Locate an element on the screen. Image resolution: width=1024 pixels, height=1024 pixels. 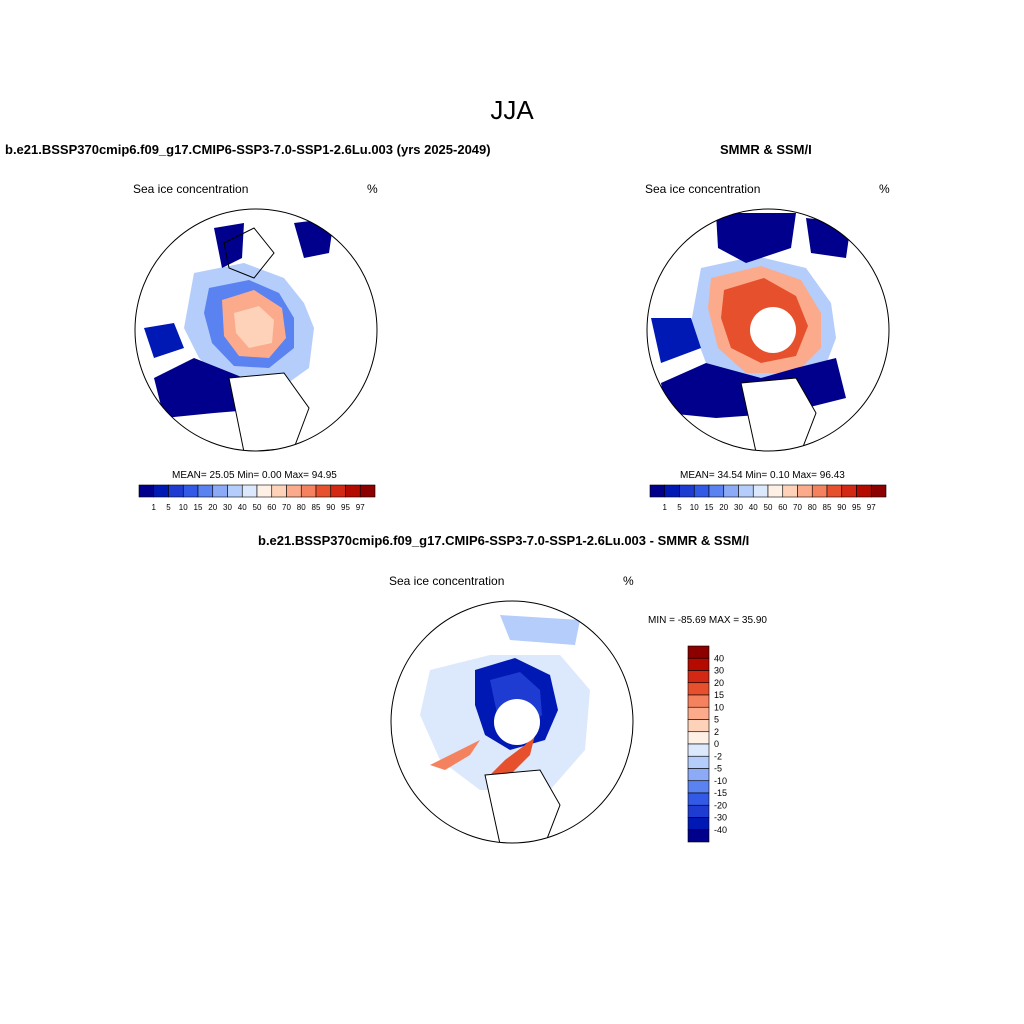
panel2-units-label: % is located at coordinates (884, 189).